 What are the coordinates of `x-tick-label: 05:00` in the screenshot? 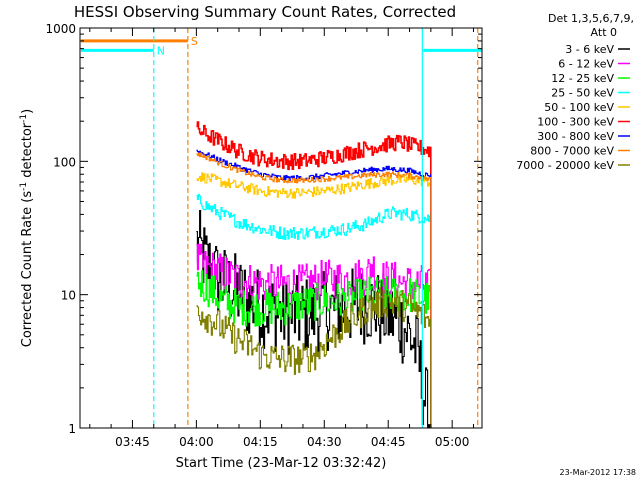 It's located at (452, 442).